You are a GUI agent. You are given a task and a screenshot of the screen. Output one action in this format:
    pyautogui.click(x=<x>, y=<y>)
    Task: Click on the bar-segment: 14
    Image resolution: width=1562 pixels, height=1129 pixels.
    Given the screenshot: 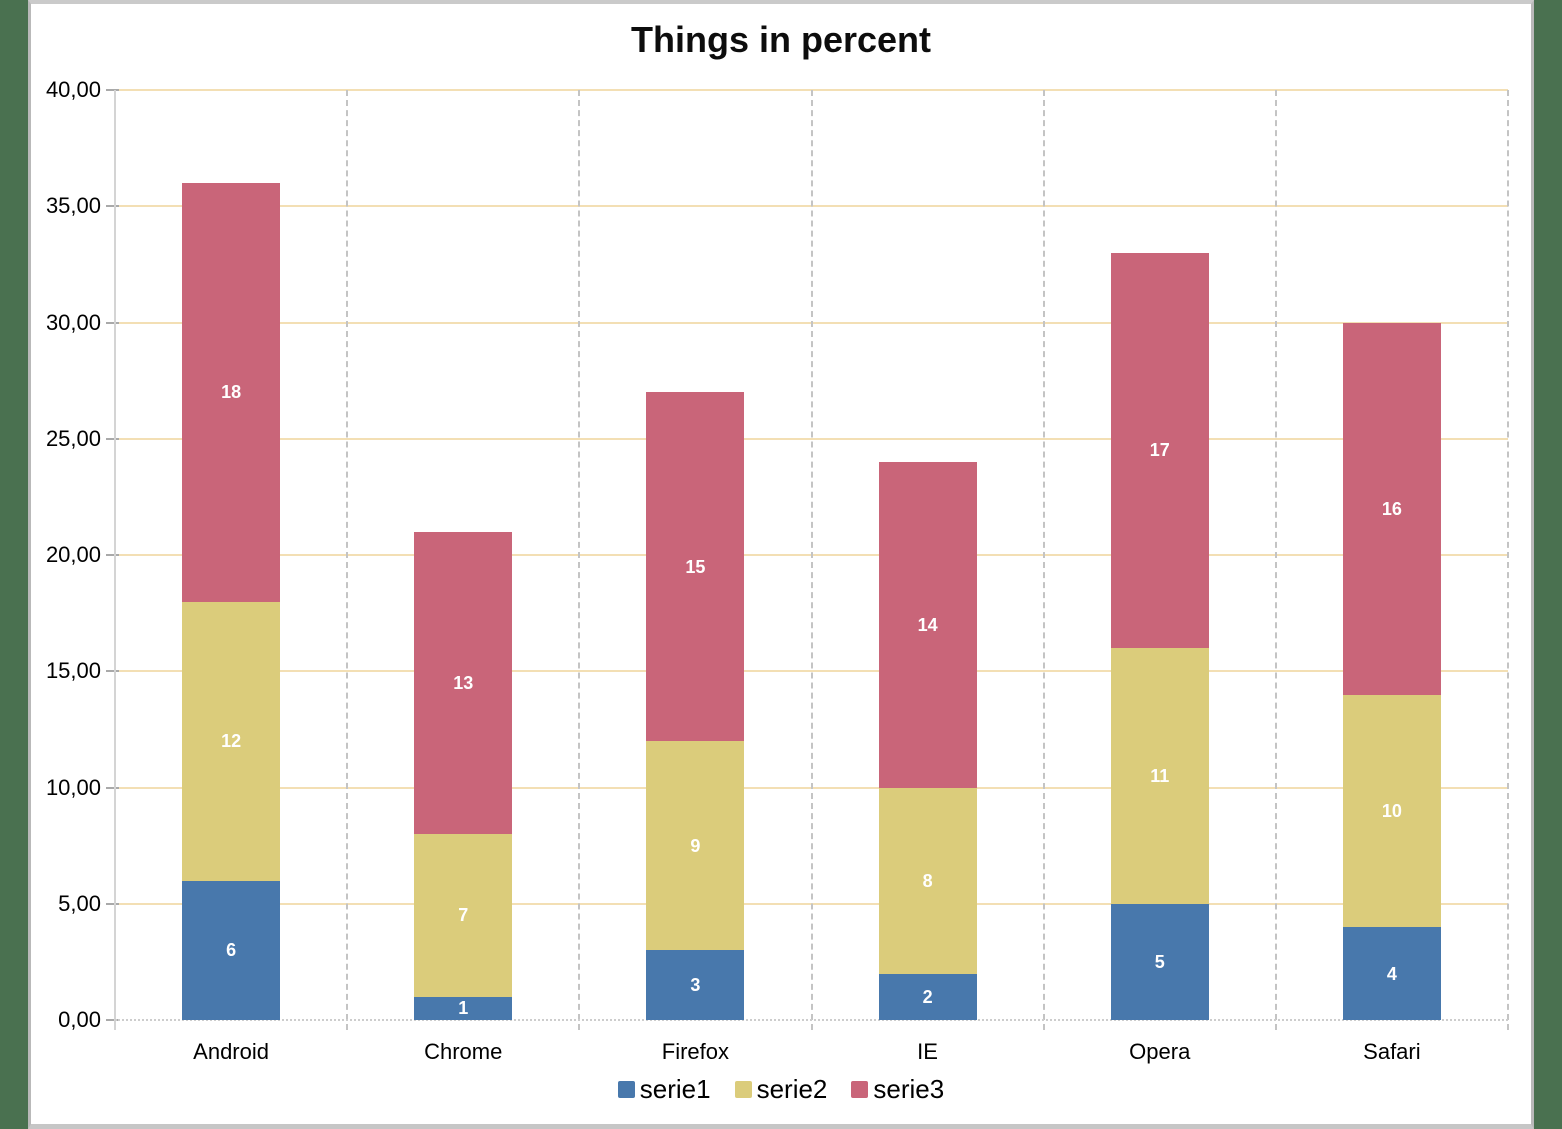 What is the action you would take?
    pyautogui.click(x=927, y=625)
    